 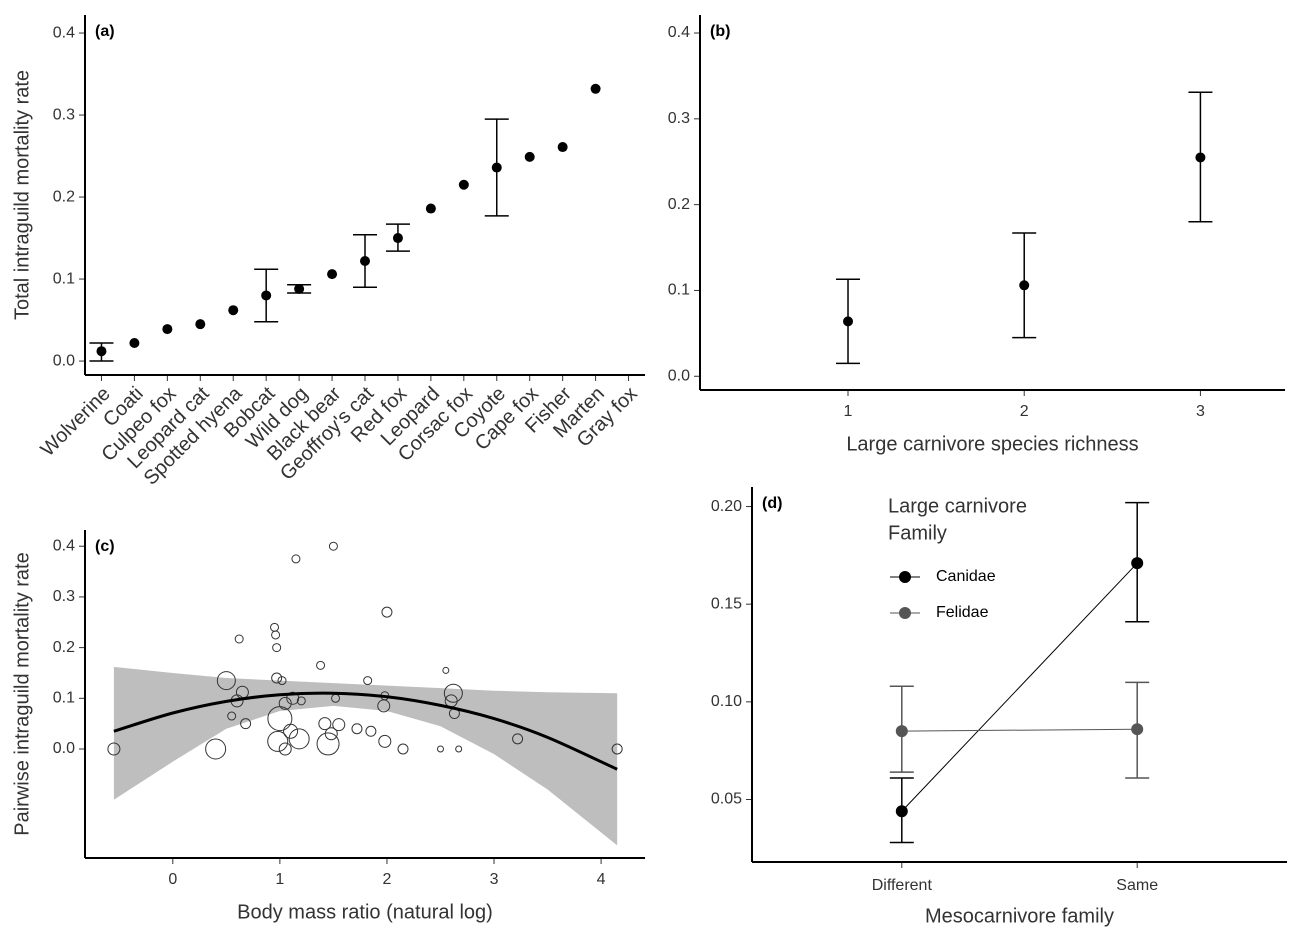 What do you see at coordinates (1137, 885) in the screenshot?
I see `x-tick-label: Same` at bounding box center [1137, 885].